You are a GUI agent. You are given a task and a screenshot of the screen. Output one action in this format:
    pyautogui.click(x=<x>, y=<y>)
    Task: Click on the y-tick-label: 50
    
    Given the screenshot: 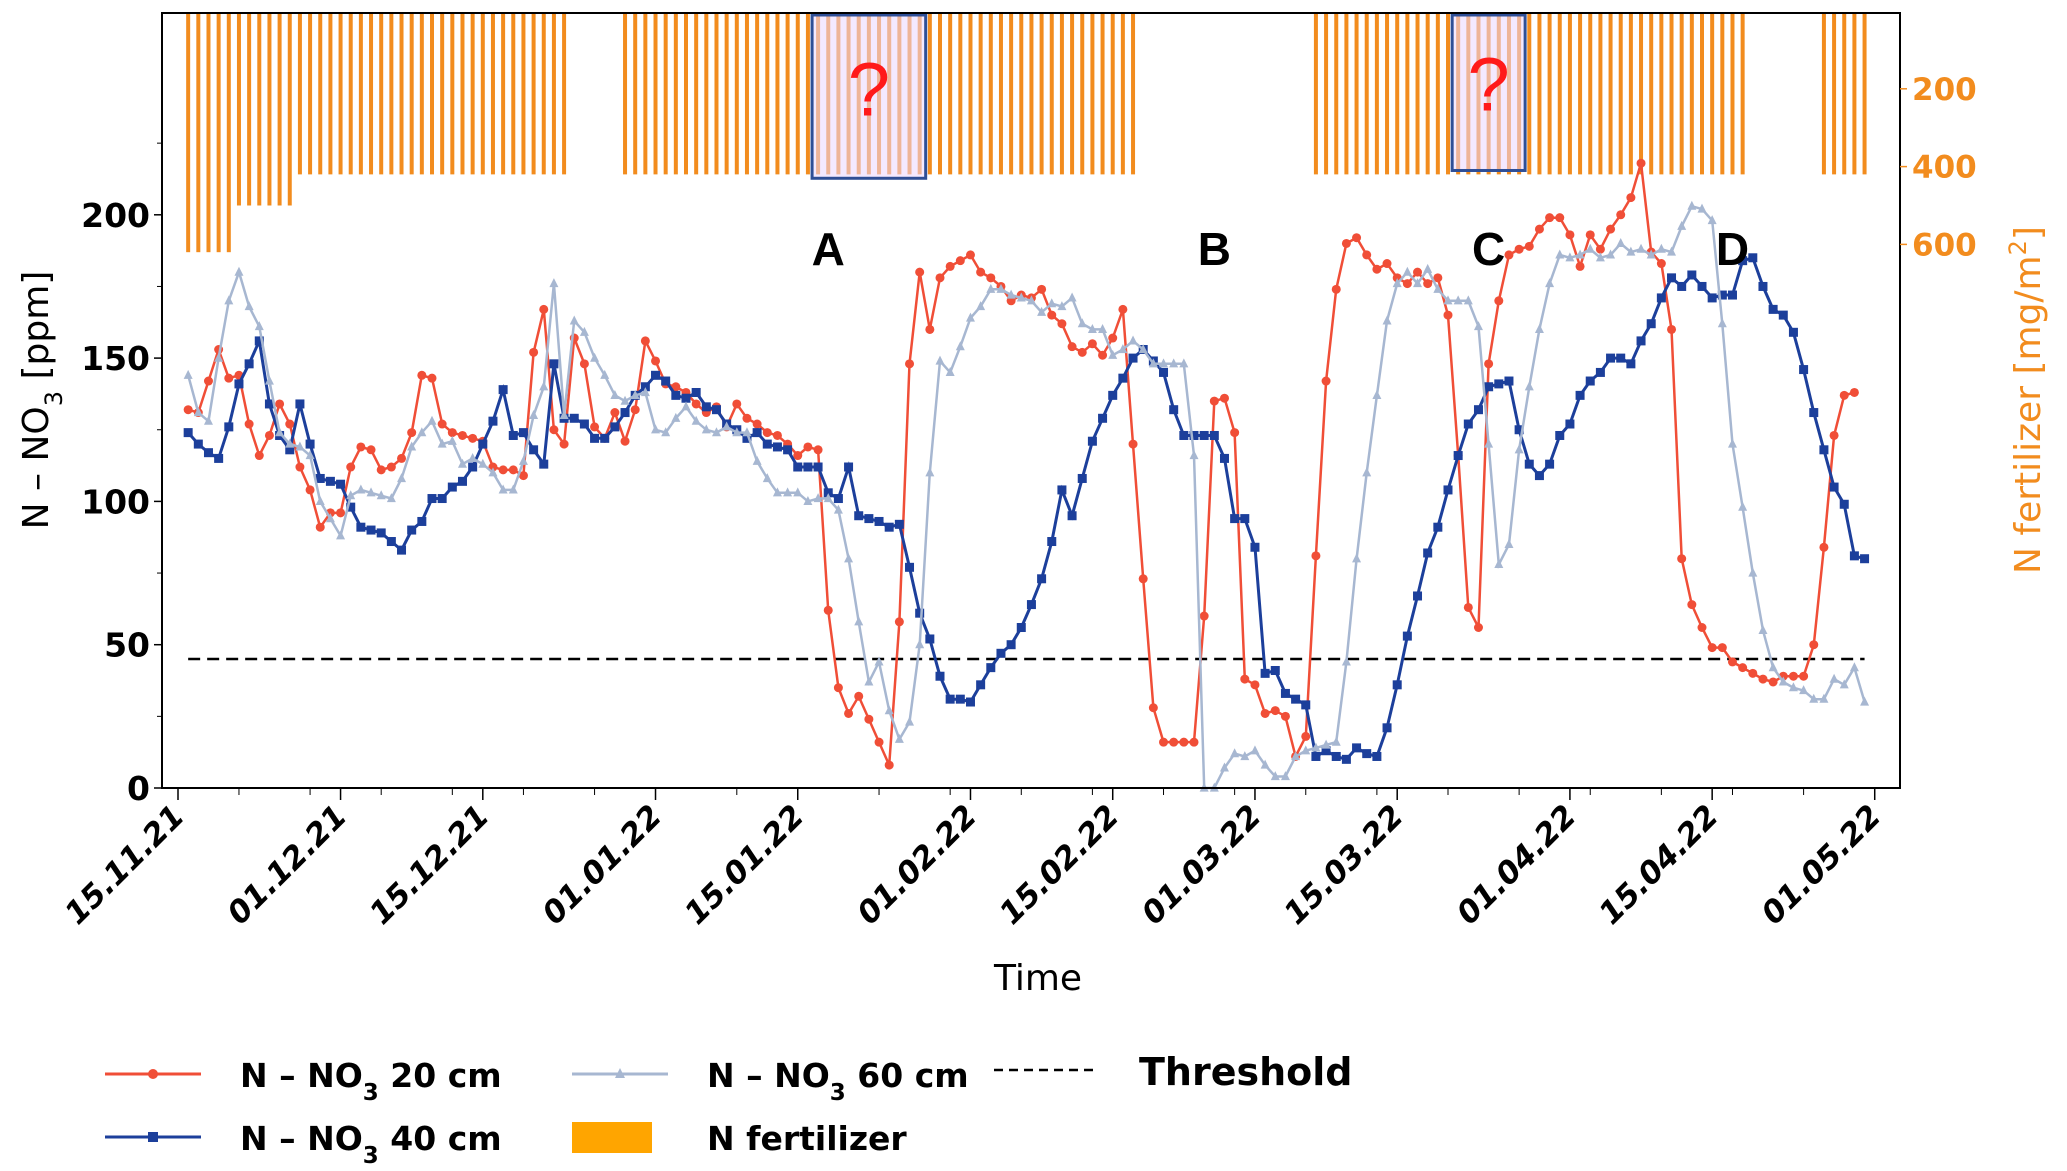 What is the action you would take?
    pyautogui.click(x=127, y=645)
    